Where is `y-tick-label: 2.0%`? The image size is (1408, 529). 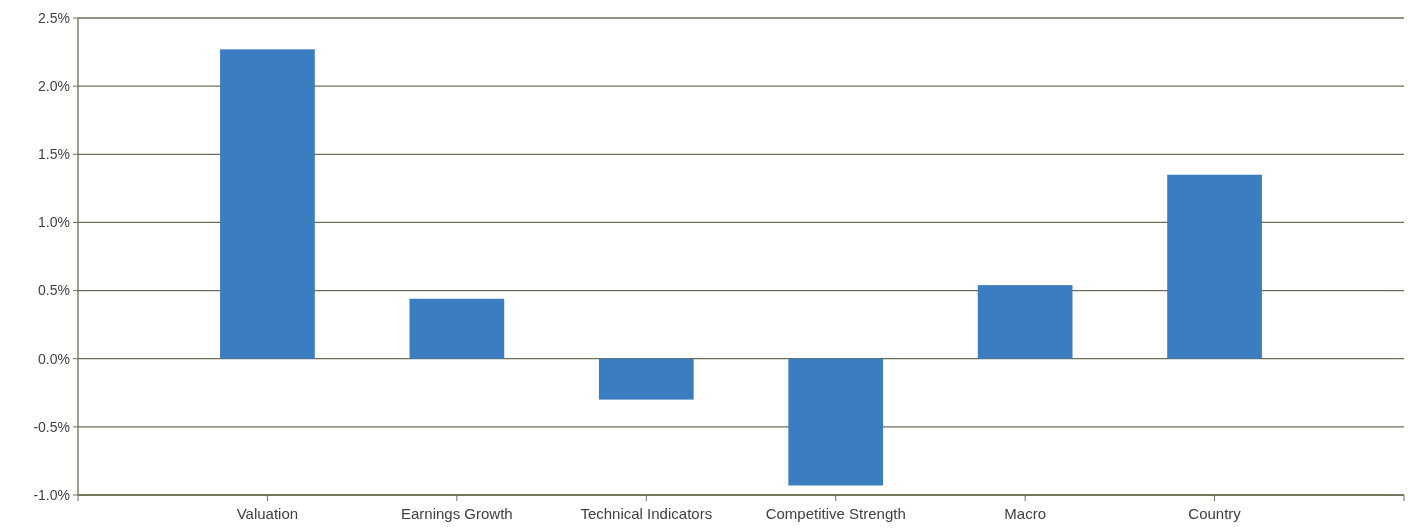
y-tick-label: 2.0% is located at coordinates (54, 86).